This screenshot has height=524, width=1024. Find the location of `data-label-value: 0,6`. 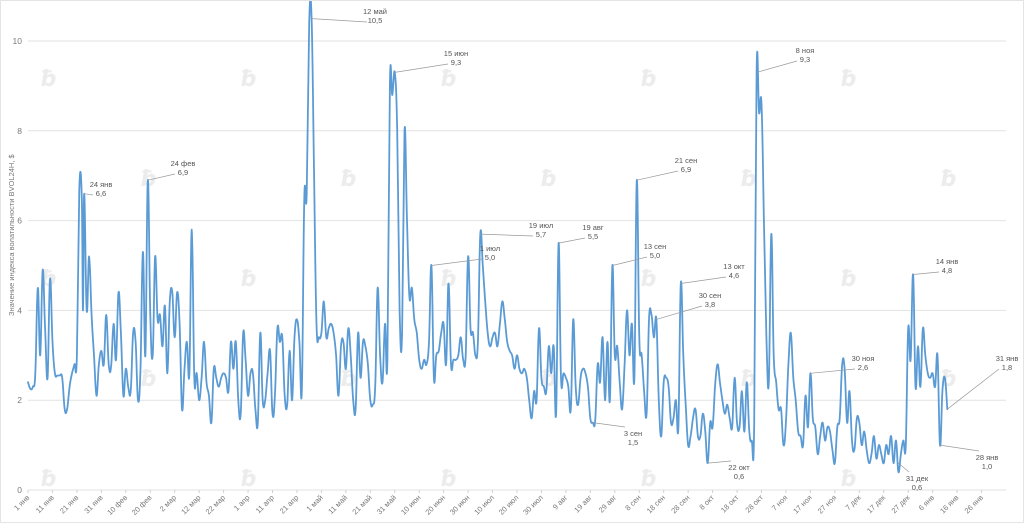

data-label-value: 0,6 is located at coordinates (739, 476).